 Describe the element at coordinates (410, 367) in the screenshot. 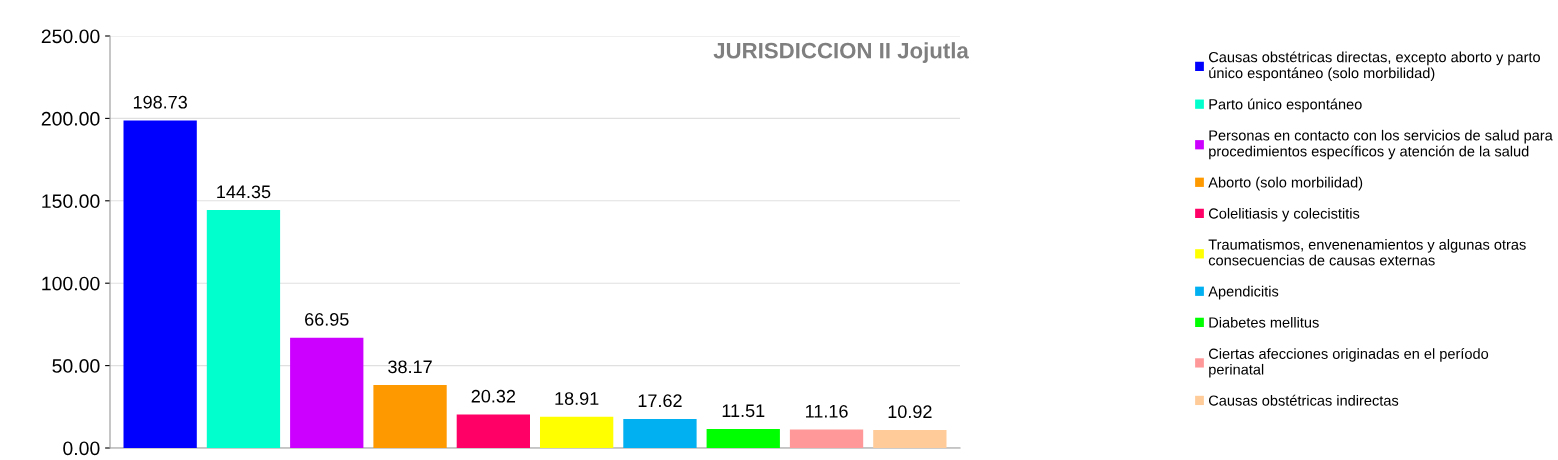

I see `data-label: 38.17` at that location.